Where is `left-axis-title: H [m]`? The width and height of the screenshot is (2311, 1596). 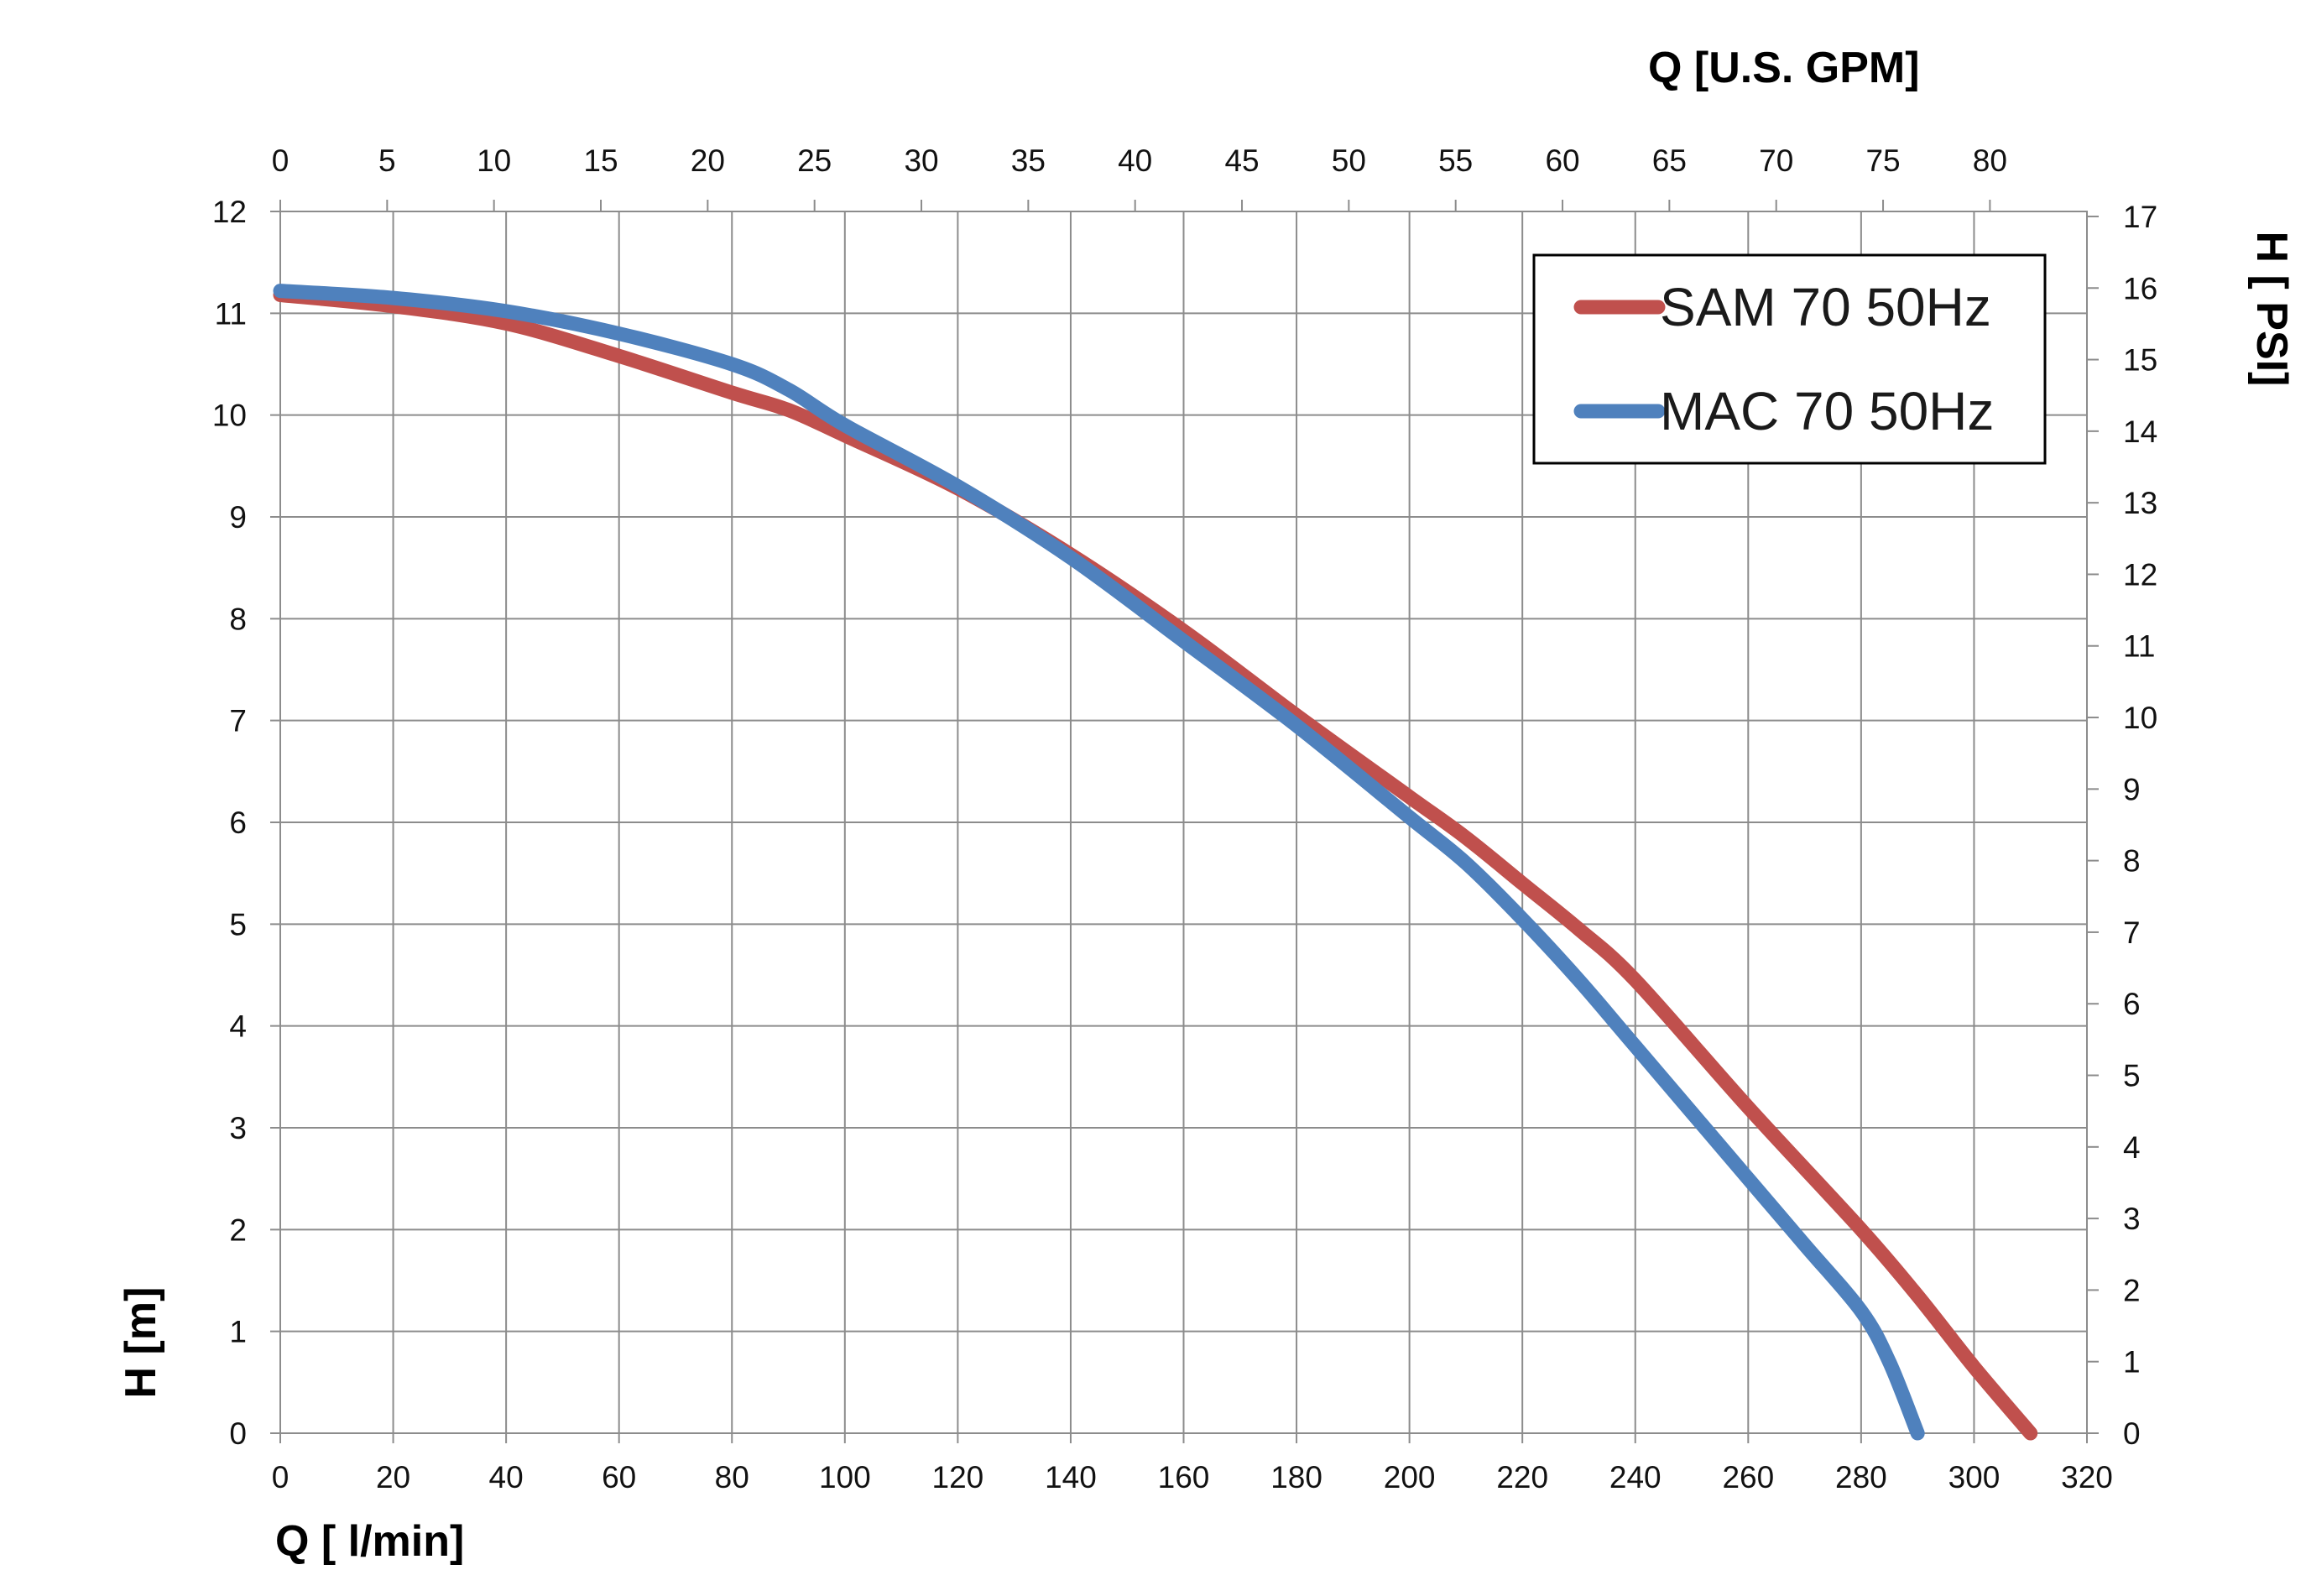
left-axis-title: H [m] is located at coordinates (141, 1343).